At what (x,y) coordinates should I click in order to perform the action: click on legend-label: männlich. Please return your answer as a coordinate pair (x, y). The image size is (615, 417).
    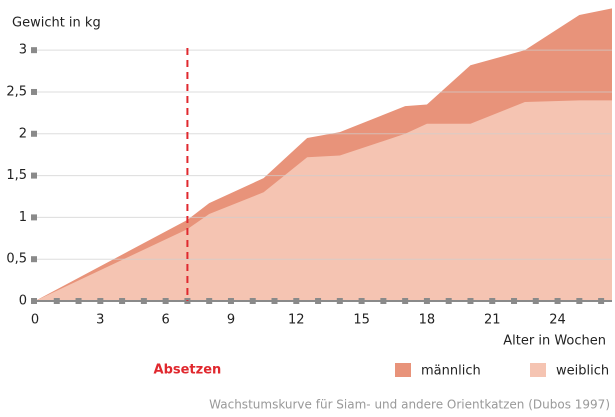
    Looking at the image, I should click on (451, 371).